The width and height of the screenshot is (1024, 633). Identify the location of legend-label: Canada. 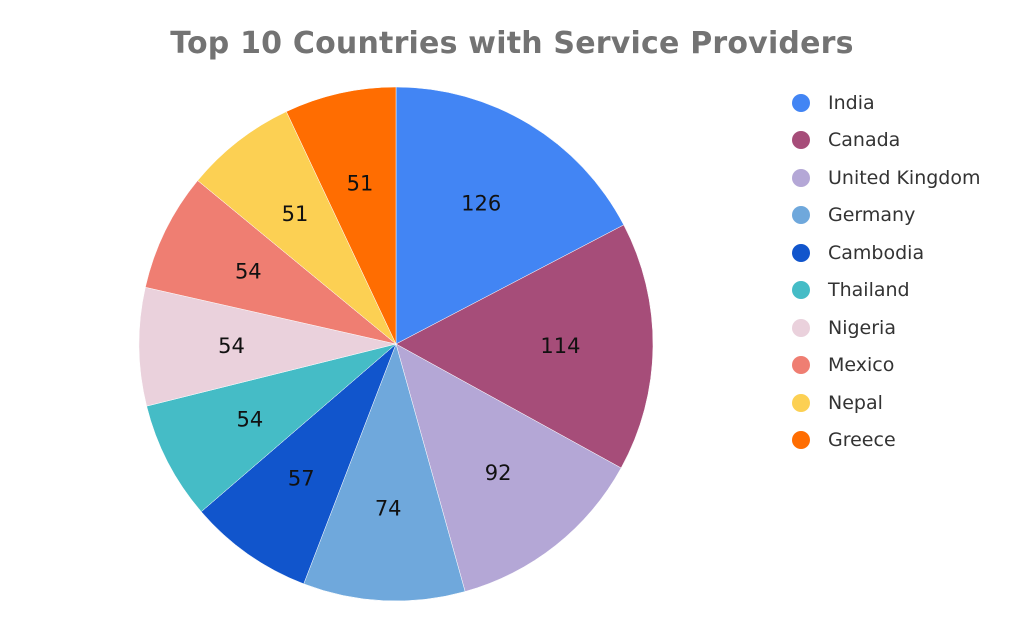
(864, 140).